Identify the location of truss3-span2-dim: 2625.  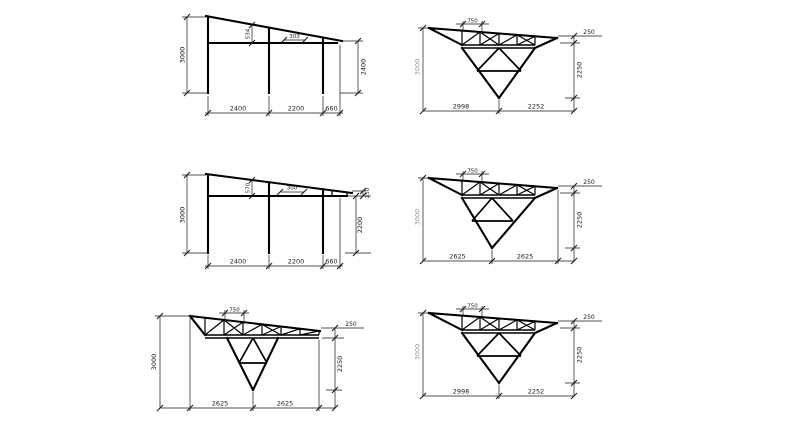
(285, 404).